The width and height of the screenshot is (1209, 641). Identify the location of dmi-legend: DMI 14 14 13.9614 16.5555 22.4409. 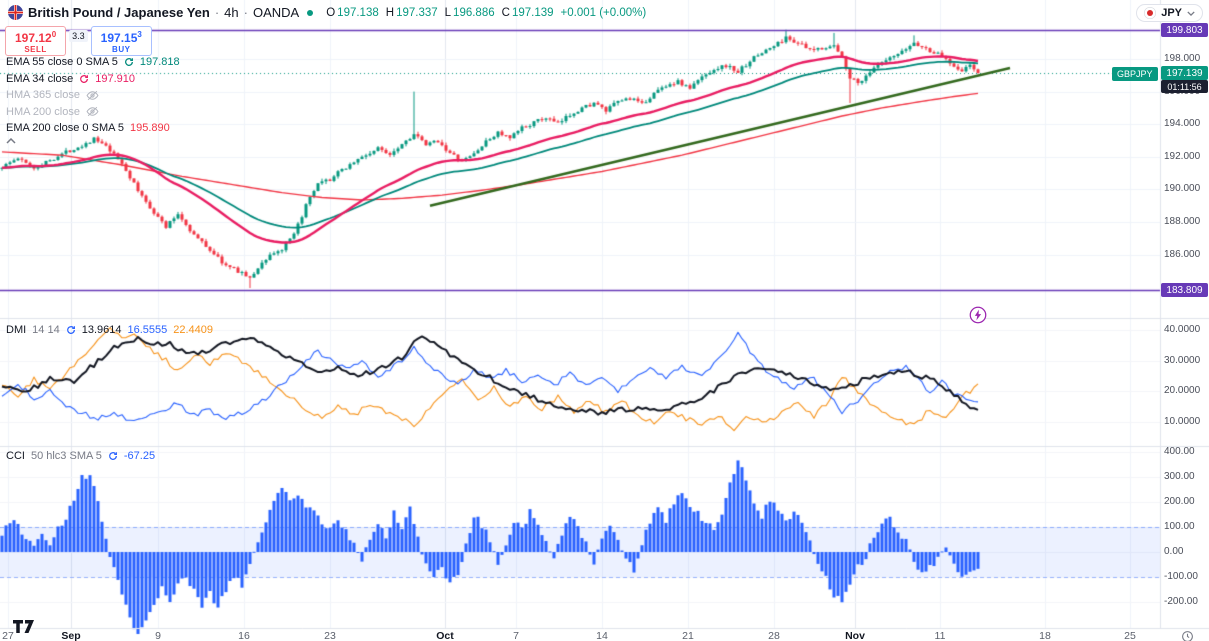
(109, 330).